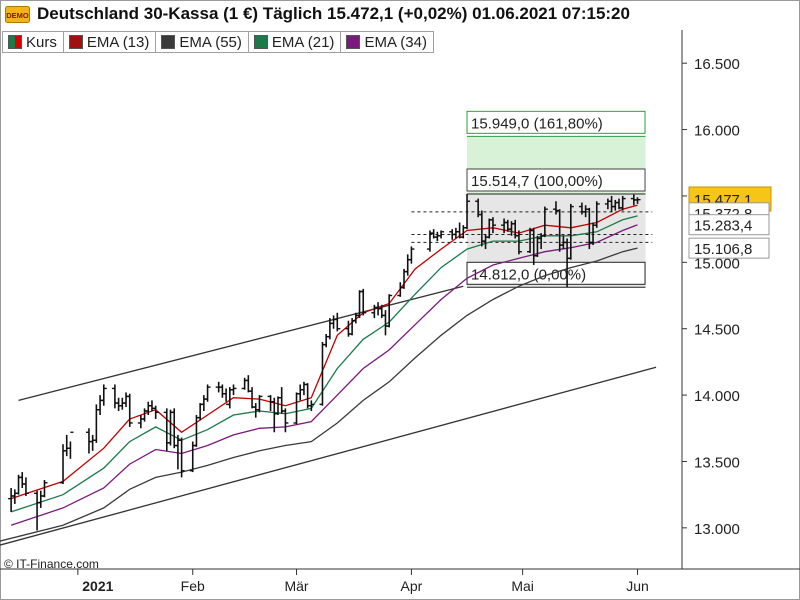  What do you see at coordinates (522, 586) in the screenshot?
I see `x-tick-label: Mai` at bounding box center [522, 586].